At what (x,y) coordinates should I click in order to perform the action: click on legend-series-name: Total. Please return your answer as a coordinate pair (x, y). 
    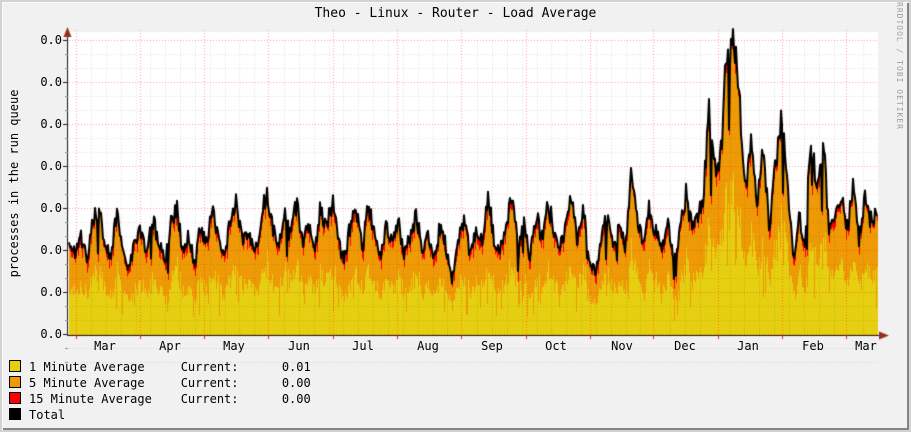
    Looking at the image, I should click on (47, 415).